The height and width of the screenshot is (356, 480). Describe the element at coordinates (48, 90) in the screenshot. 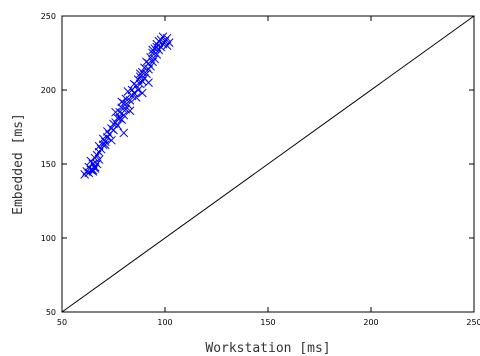

I see `y-tick-label: 200` at that location.